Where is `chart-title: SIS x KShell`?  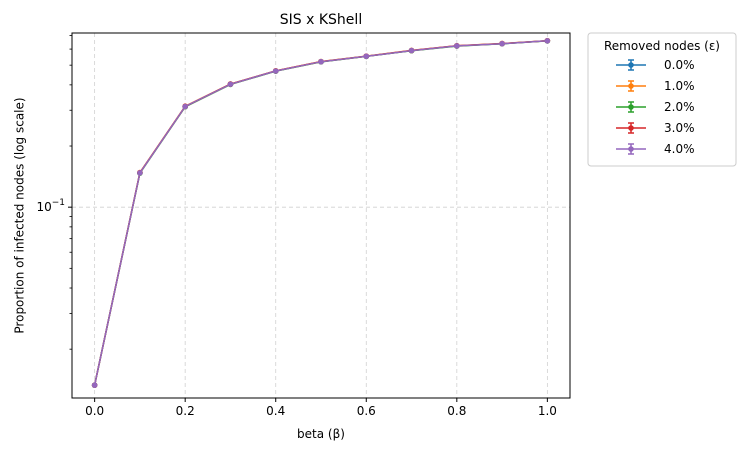
chart-title: SIS x KShell is located at coordinates (321, 20).